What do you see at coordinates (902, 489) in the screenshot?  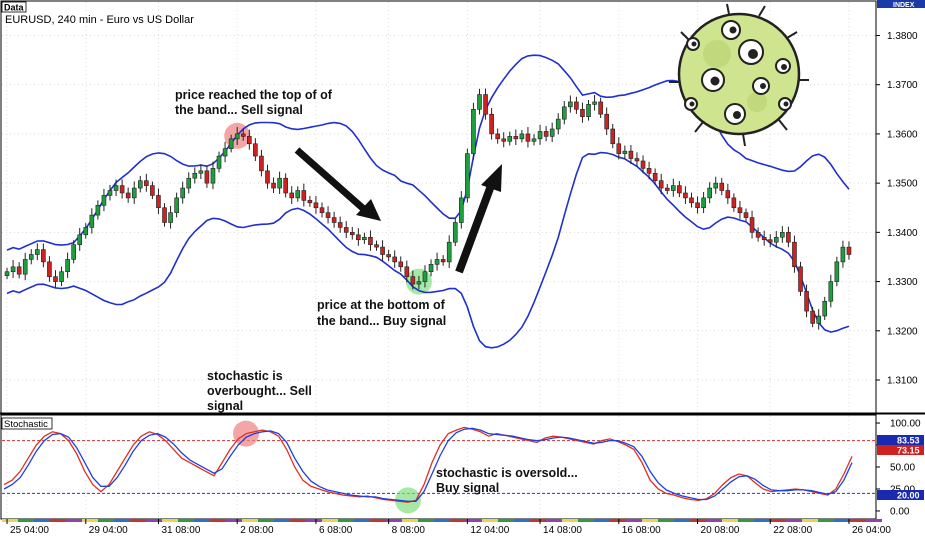 I see `stochastic-axis-label: 25.00` at bounding box center [902, 489].